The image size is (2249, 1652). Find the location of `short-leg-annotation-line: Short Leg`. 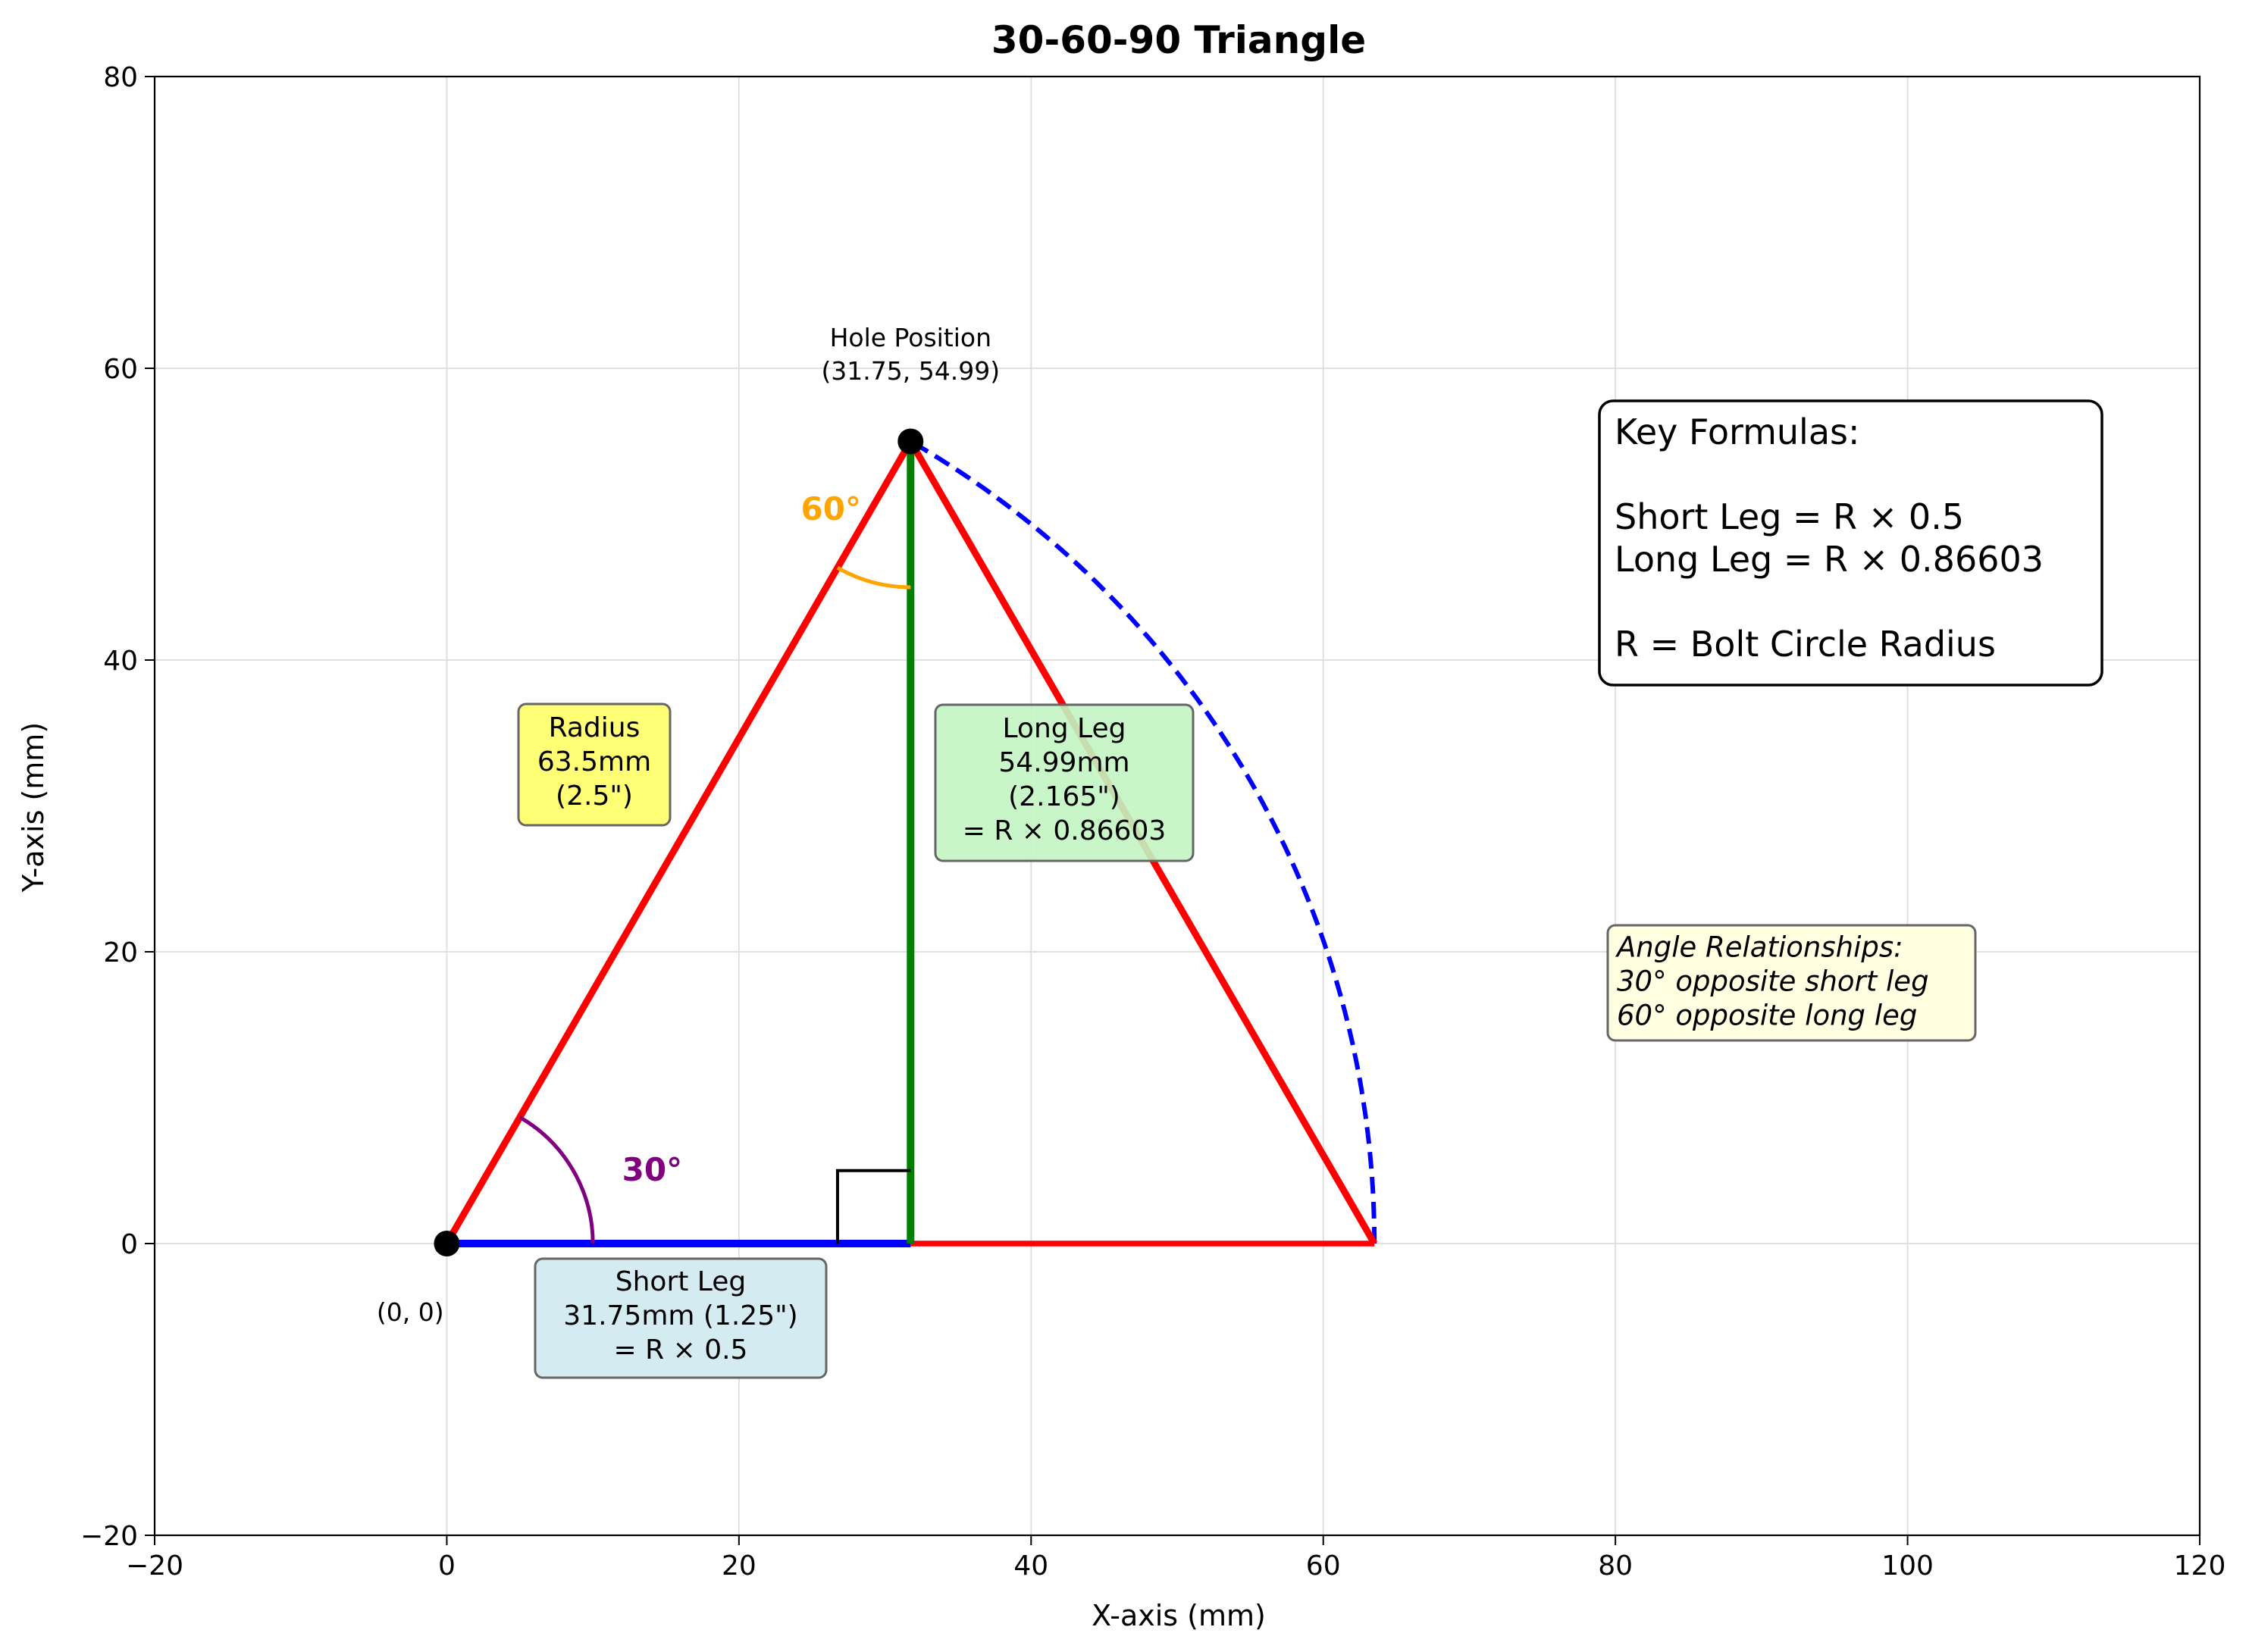

short-leg-annotation-line: Short Leg is located at coordinates (680, 1281).